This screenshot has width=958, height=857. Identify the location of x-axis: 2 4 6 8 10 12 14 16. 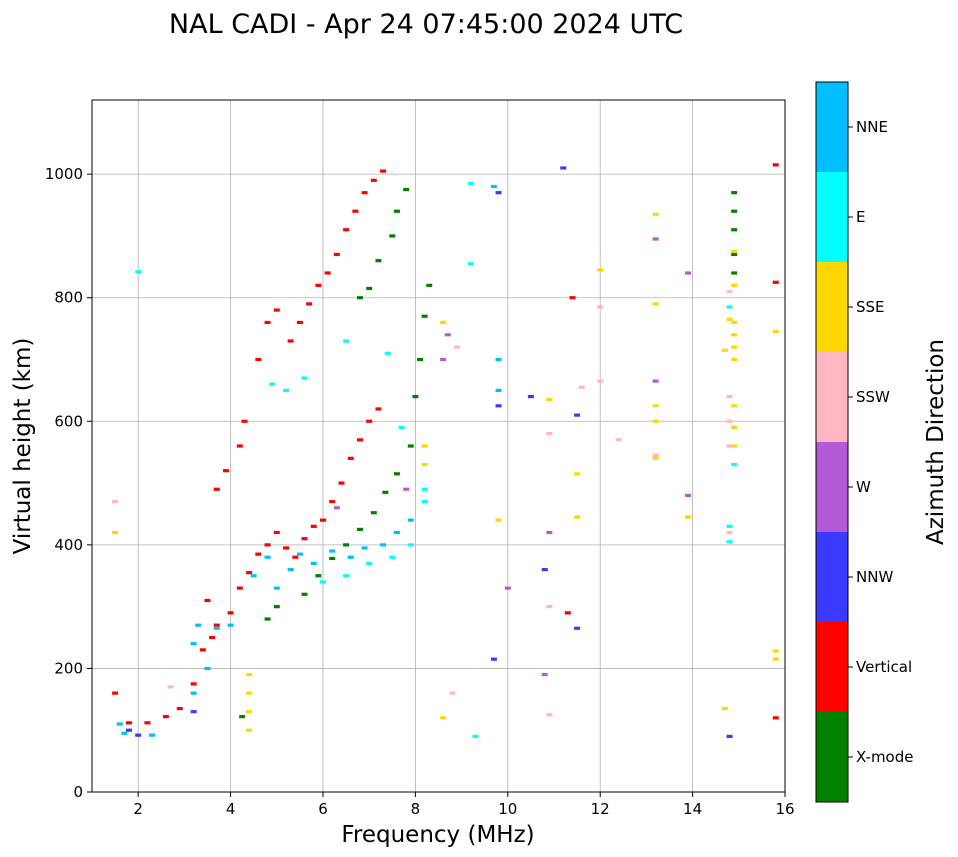
(464, 805).